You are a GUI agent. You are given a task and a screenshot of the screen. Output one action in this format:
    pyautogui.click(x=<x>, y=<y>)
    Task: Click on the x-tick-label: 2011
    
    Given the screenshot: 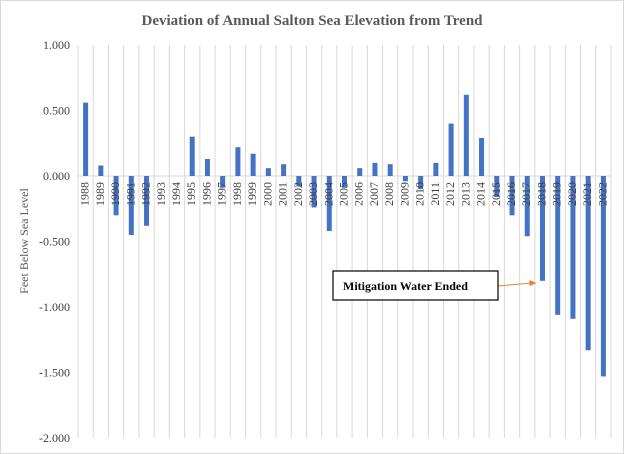 What is the action you would take?
    pyautogui.click(x=435, y=194)
    